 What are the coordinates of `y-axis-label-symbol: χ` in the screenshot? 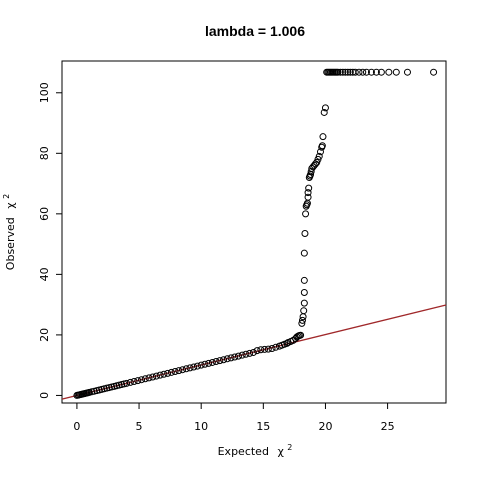 It's located at (10, 205).